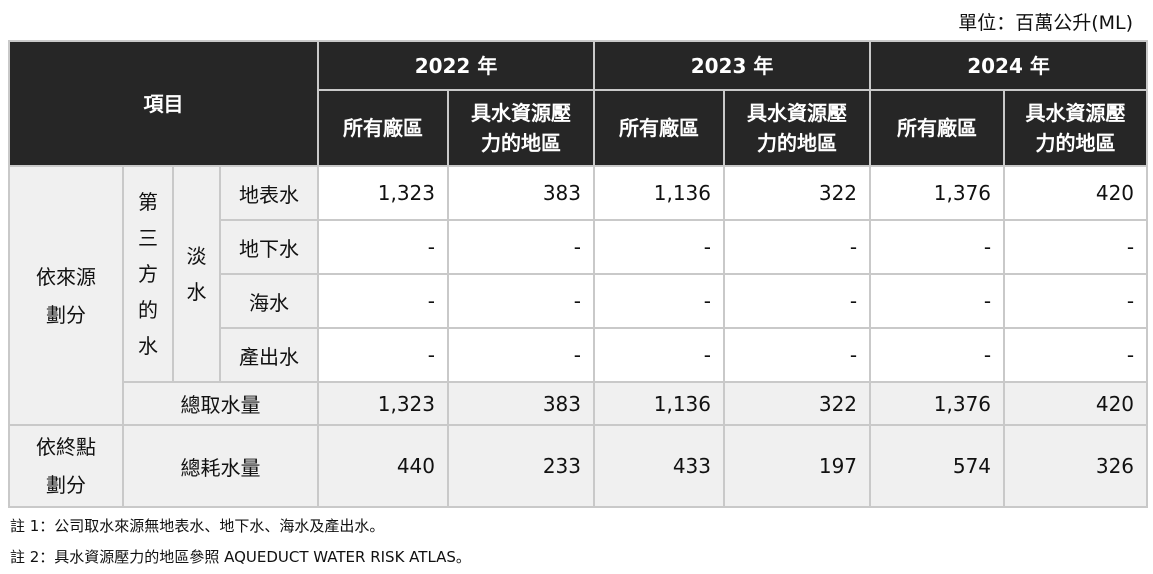  I want to click on third-party-char: 水, so click(148, 346).